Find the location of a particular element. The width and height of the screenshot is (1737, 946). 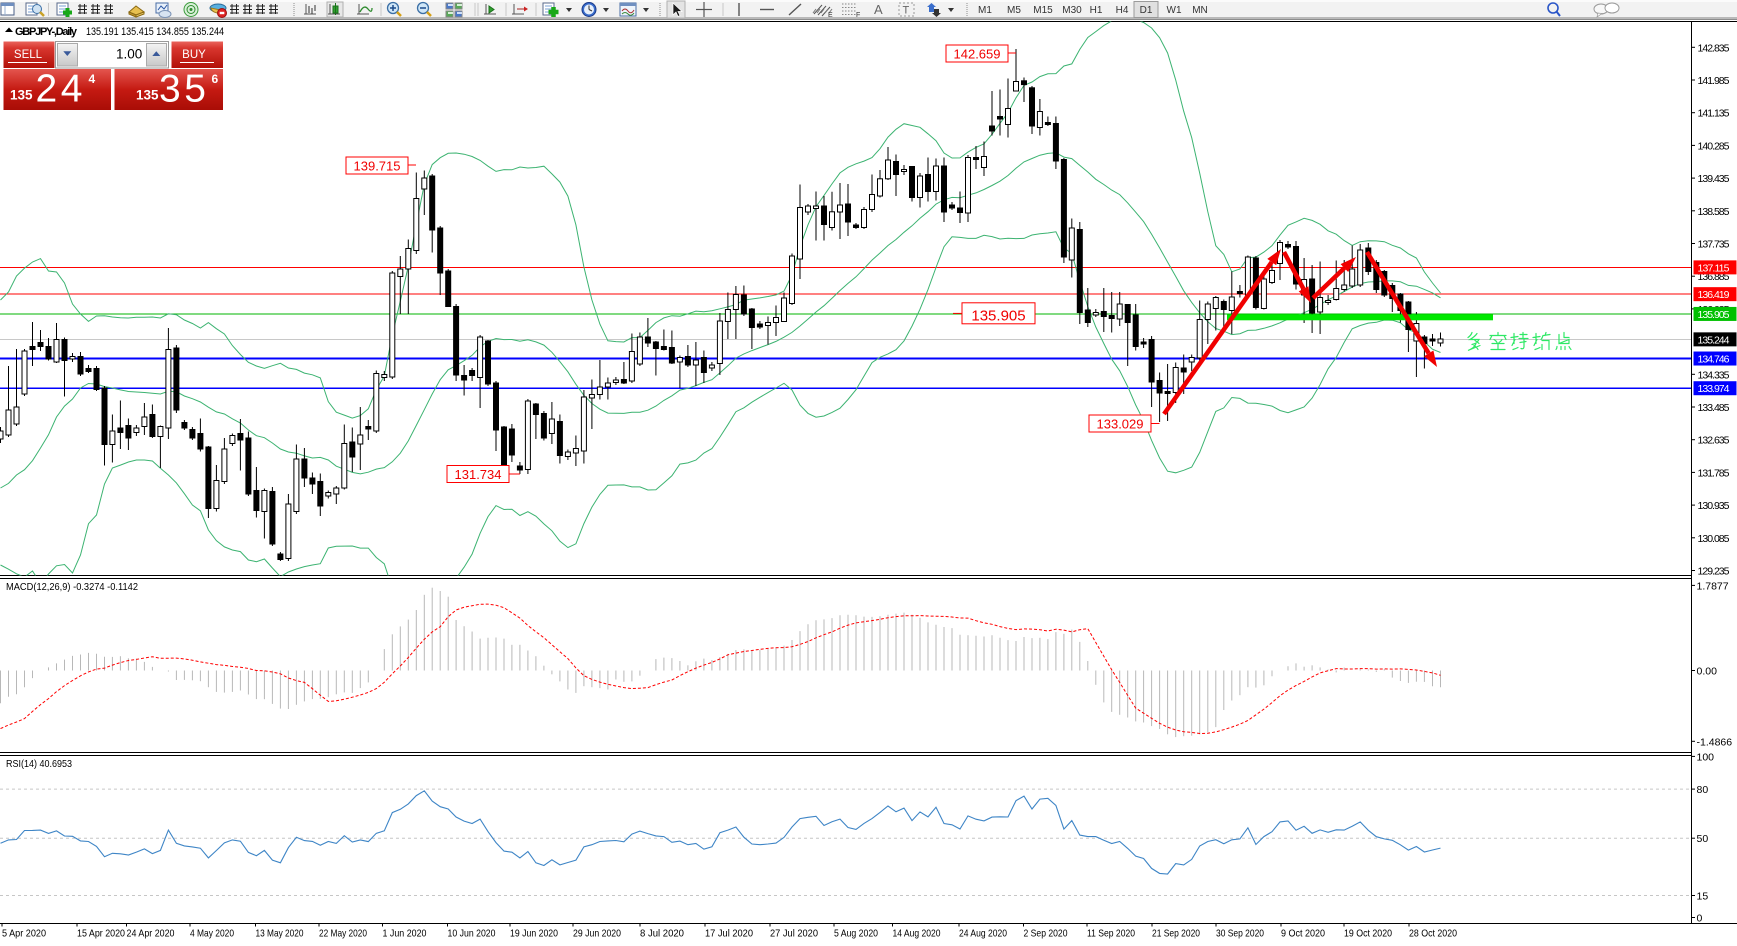

svg-text: 13 May 2020 is located at coordinates (280, 934).